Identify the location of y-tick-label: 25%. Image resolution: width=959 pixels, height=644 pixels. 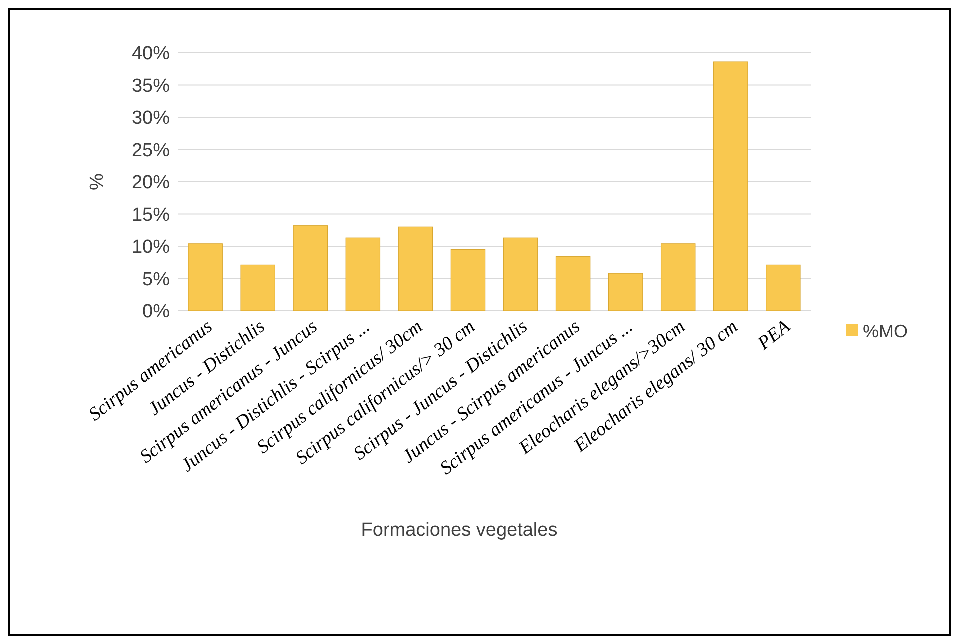
(151, 151).